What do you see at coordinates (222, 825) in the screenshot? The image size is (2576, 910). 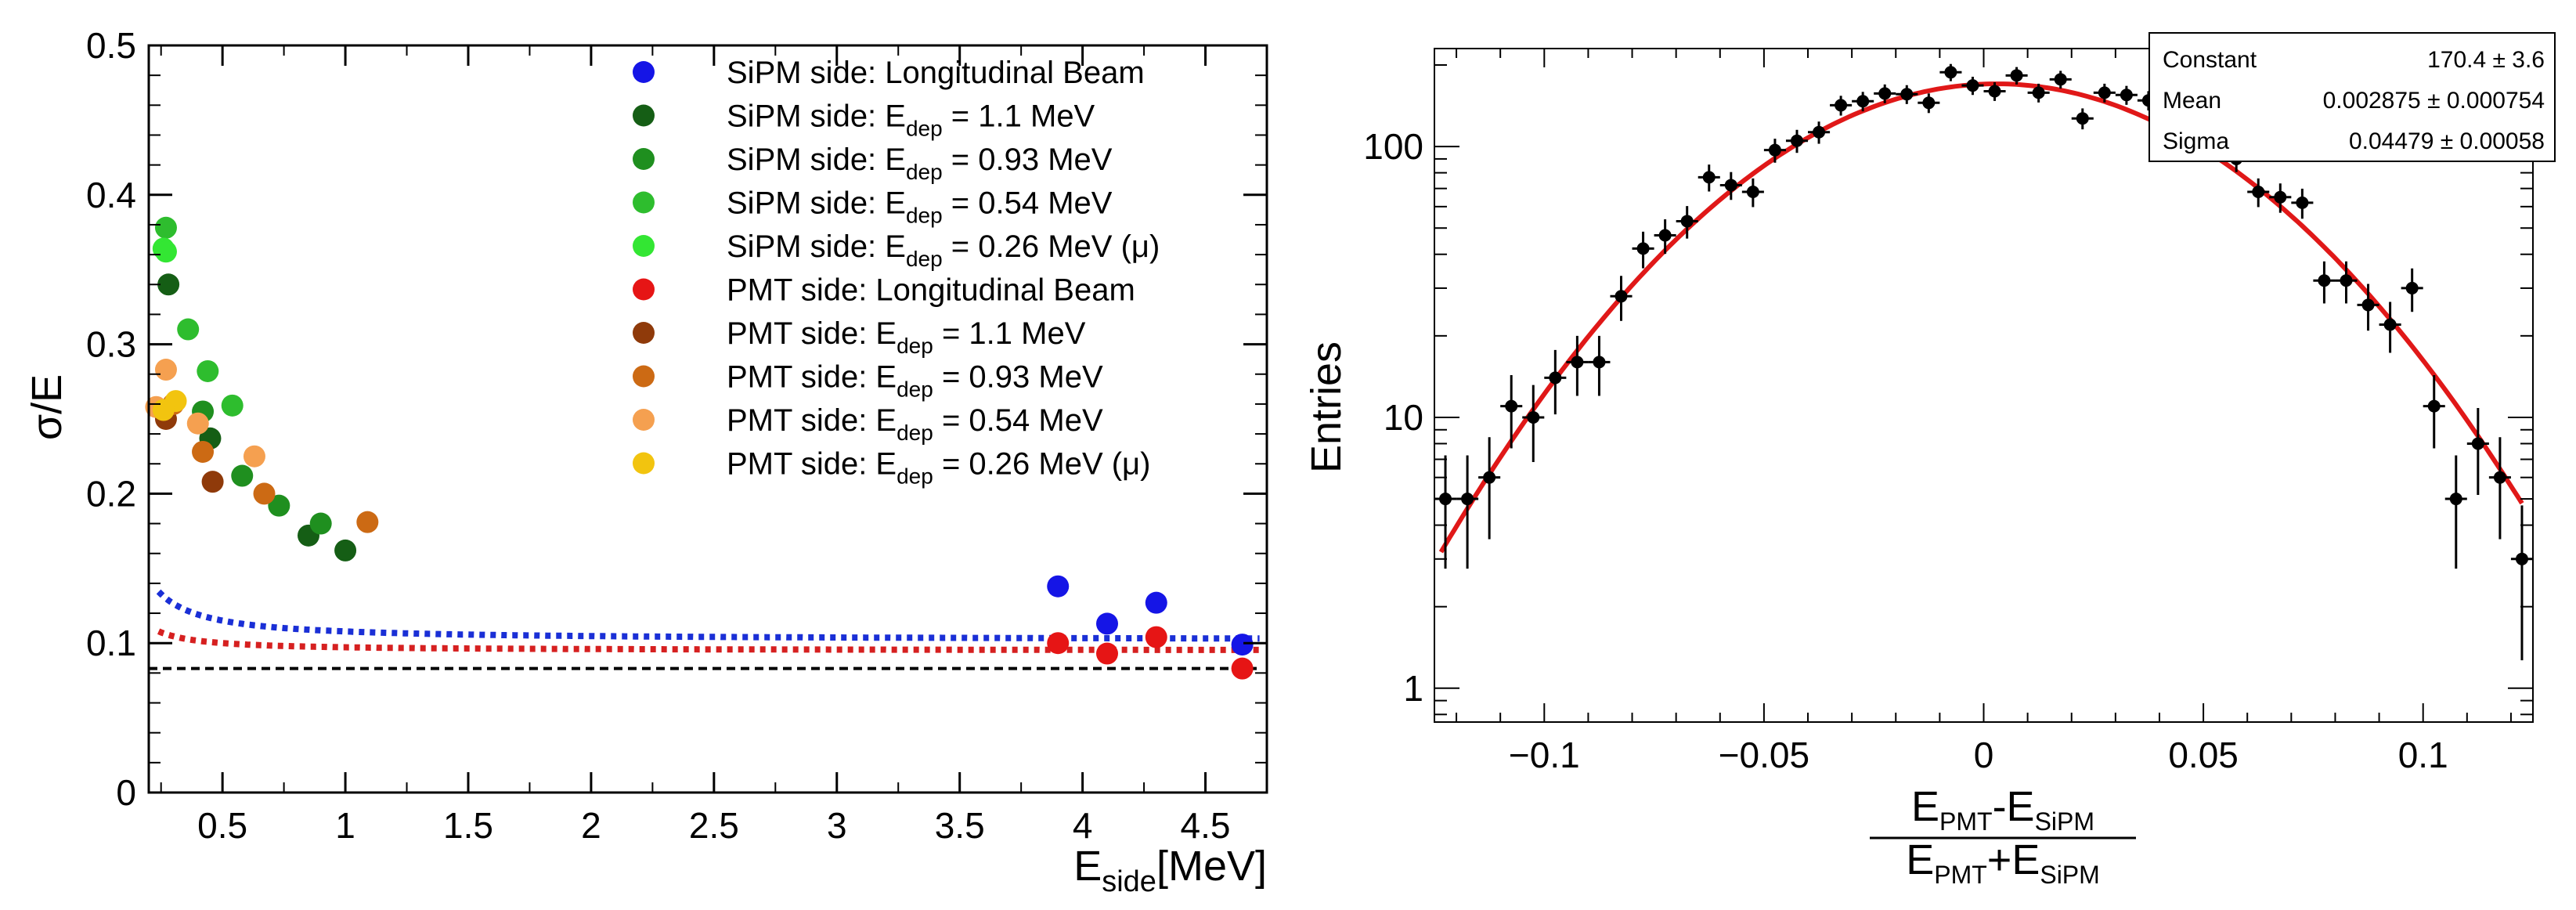 I see `left-x-tick-label: 0.5` at bounding box center [222, 825].